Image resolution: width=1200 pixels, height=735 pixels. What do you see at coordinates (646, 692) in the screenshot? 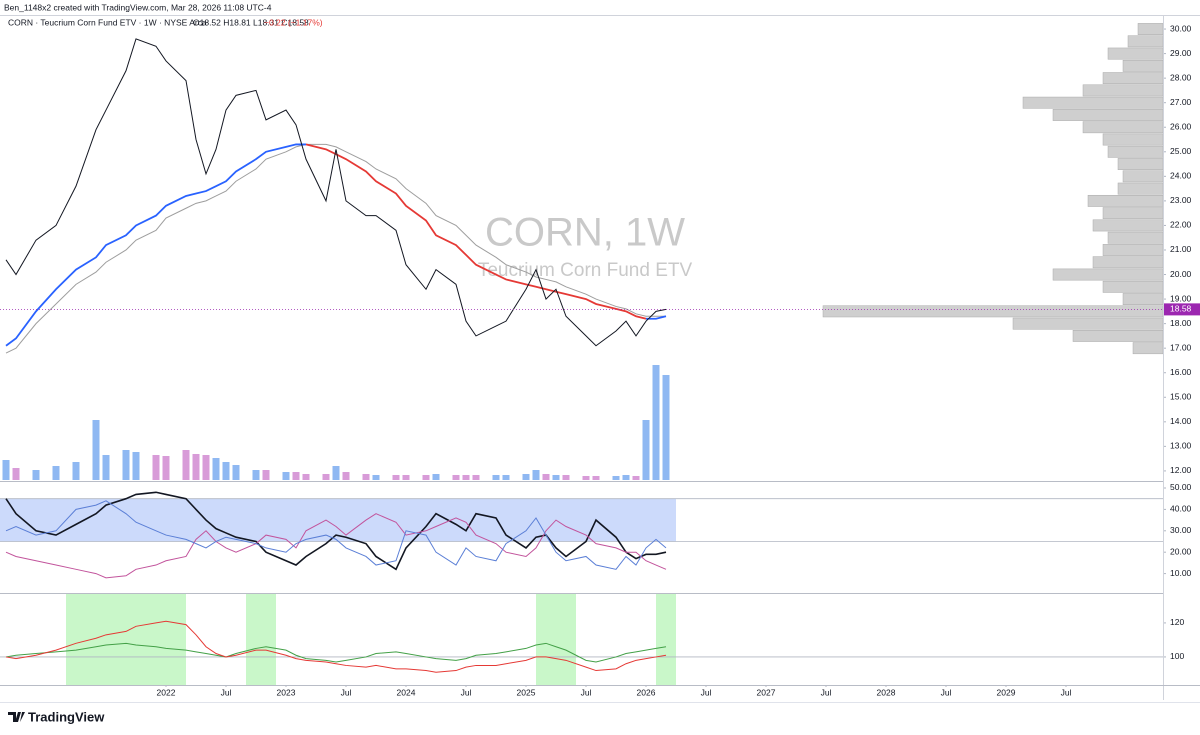
I see `x-tick-label: 2026` at bounding box center [646, 692].